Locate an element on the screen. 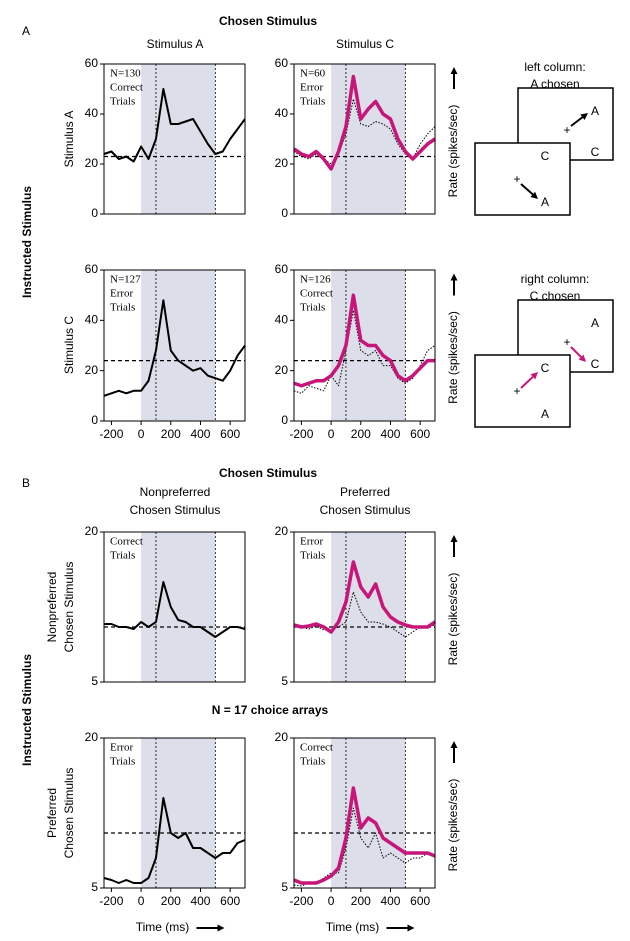 The image size is (630, 941). panel-label: B is located at coordinates (26, 483).